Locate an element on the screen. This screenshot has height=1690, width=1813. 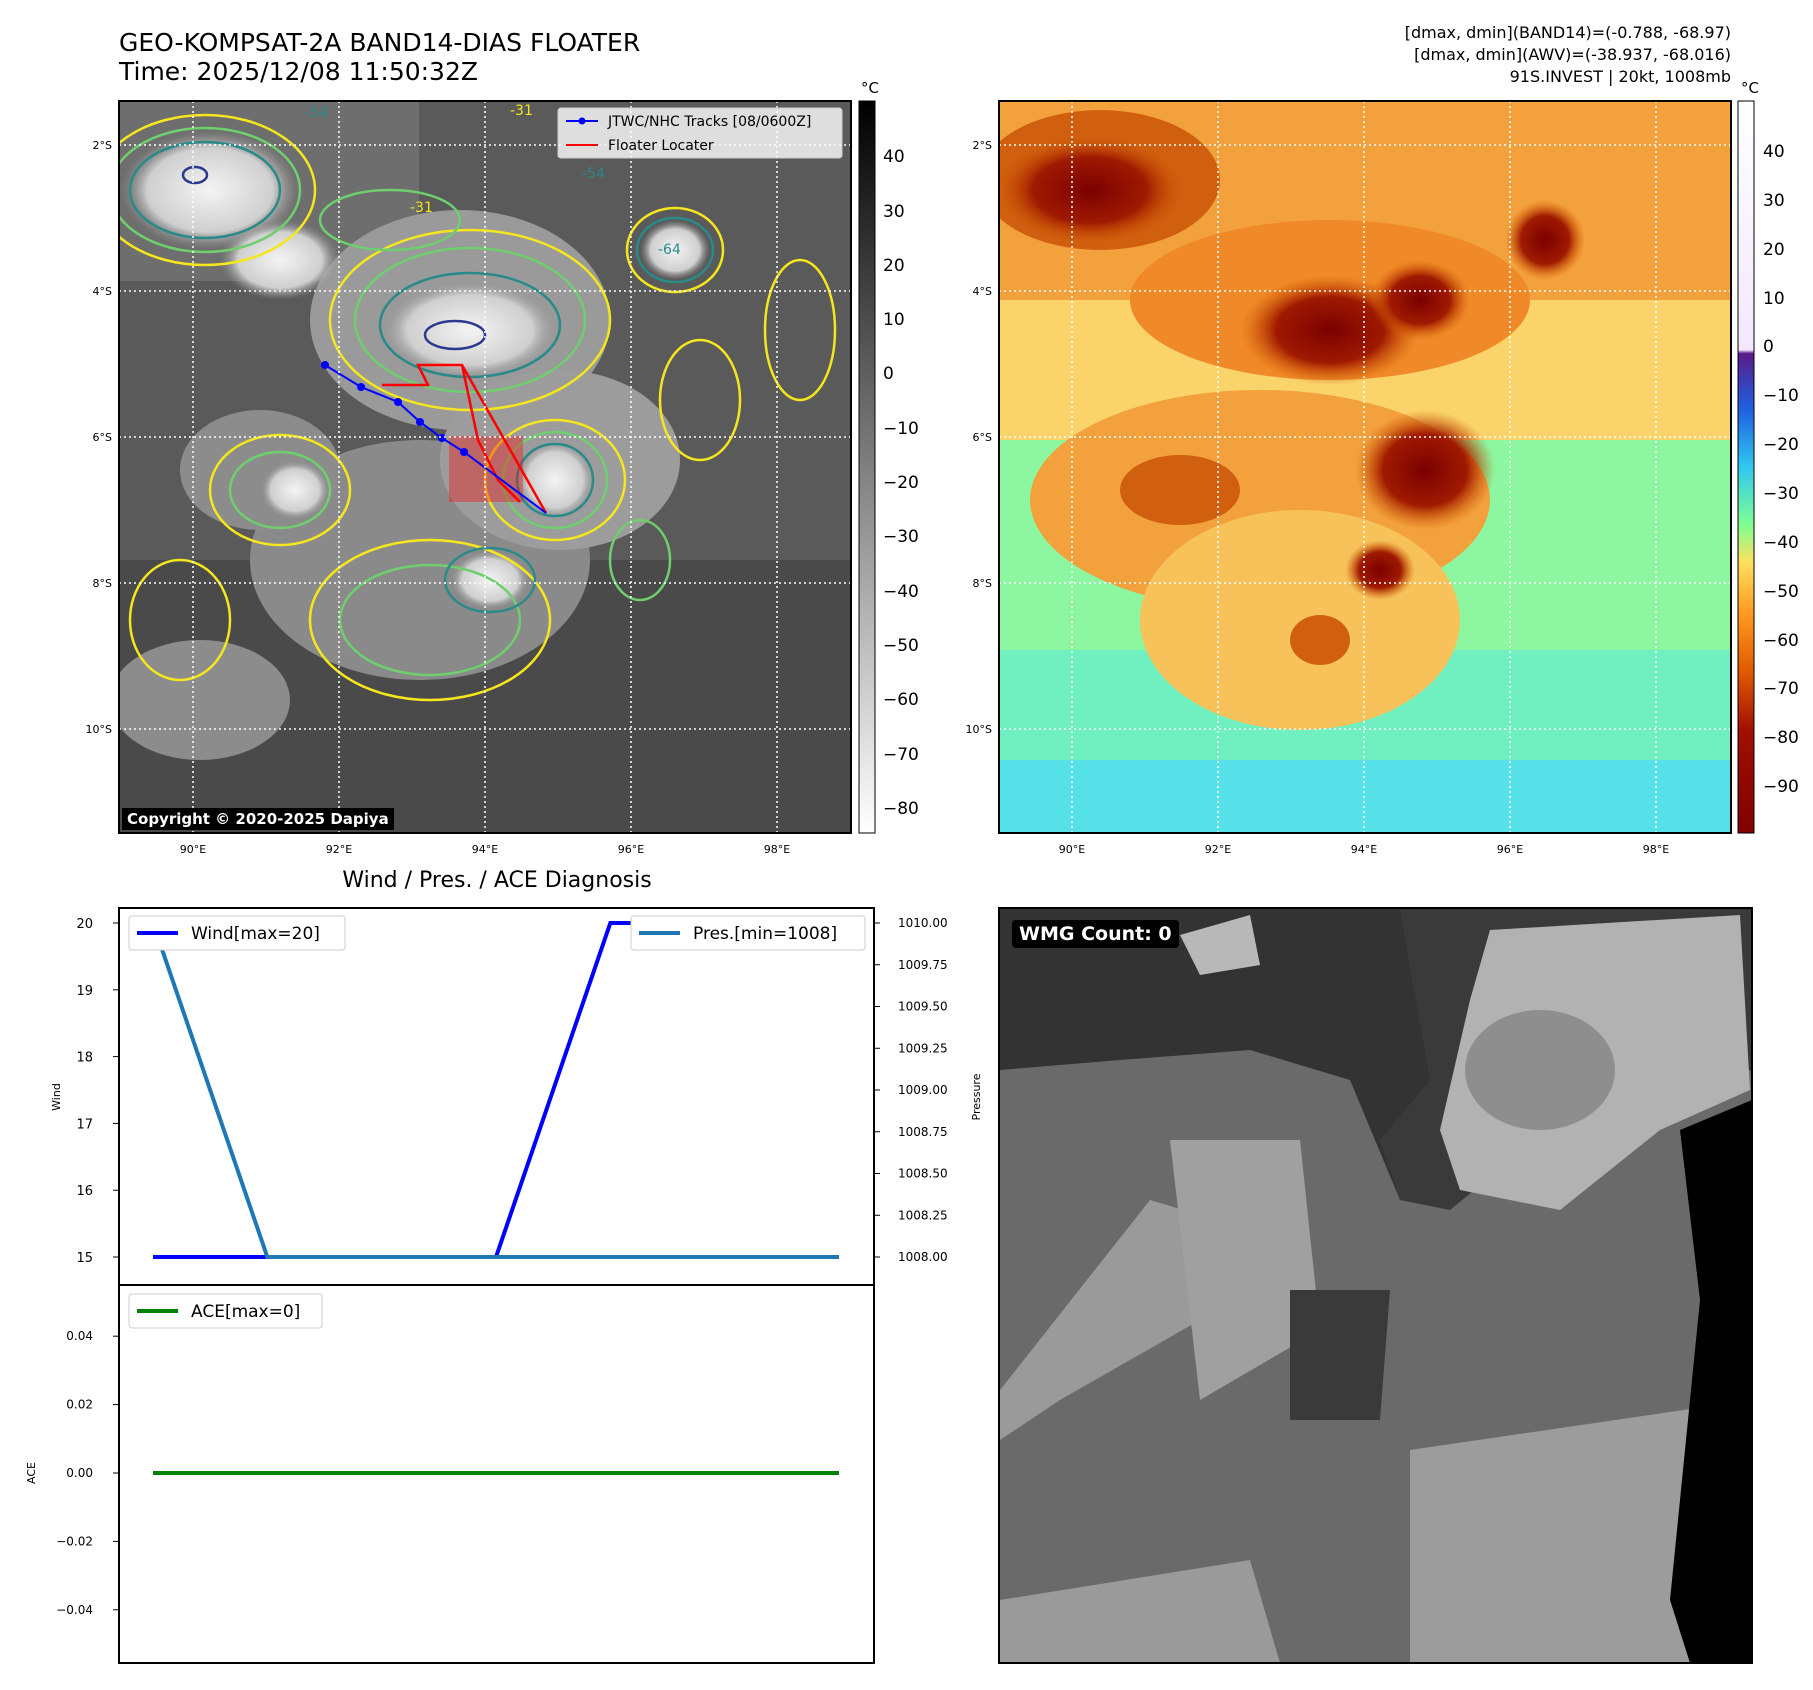
wind-tick-label: 19 is located at coordinates (84, 991).